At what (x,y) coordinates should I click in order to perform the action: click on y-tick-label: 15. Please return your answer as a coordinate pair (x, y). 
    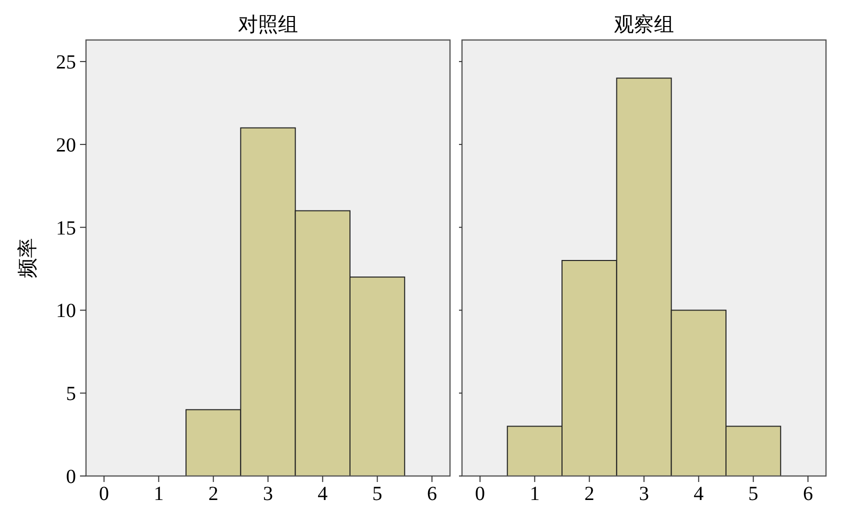
    Looking at the image, I should click on (66, 228).